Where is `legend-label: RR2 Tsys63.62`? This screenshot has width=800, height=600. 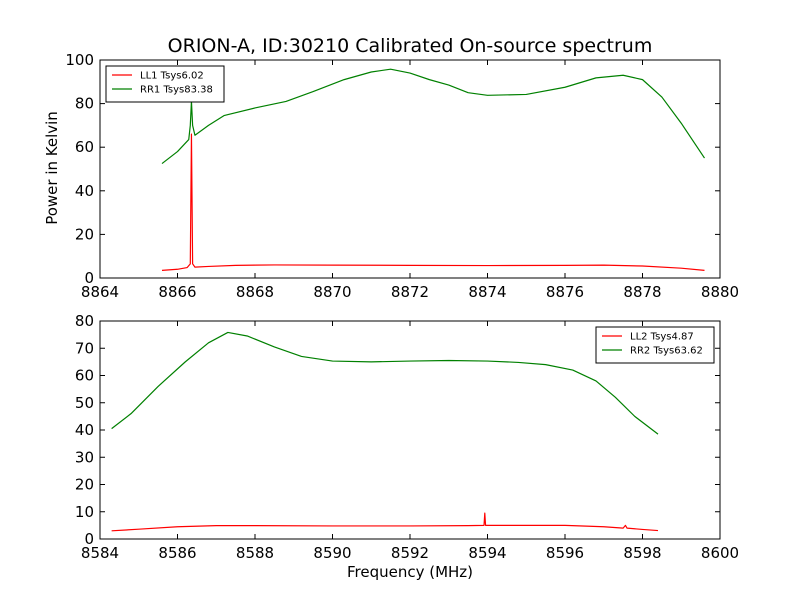
legend-label: RR2 Tsys63.62 is located at coordinates (666, 351).